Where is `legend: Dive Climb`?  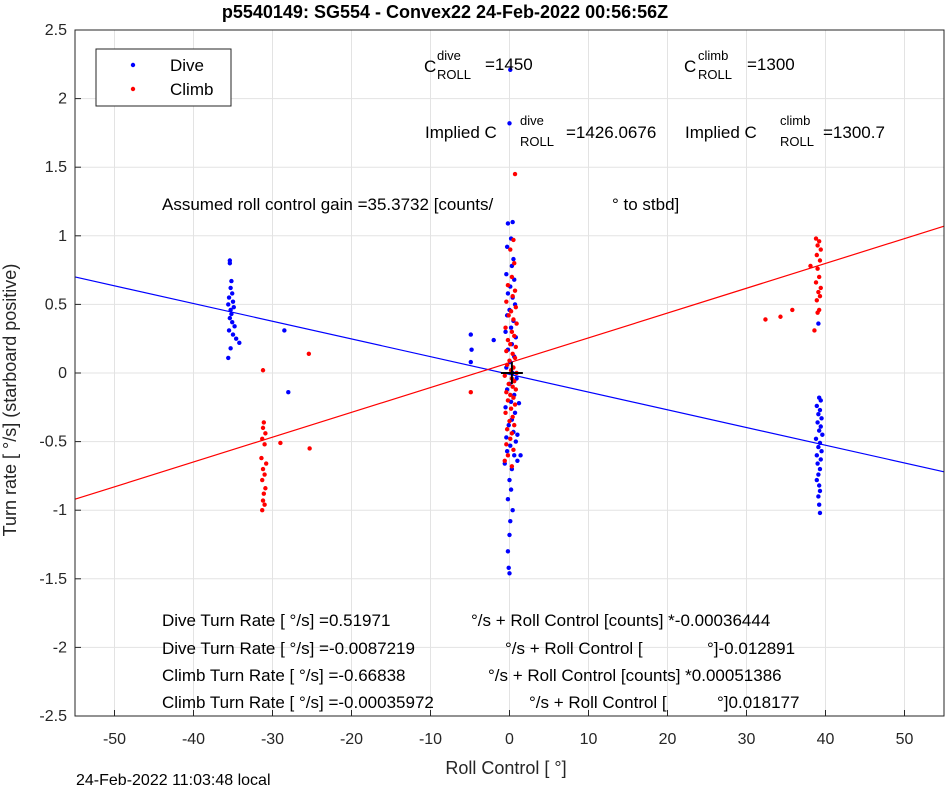 legend: Dive Climb is located at coordinates (163, 77).